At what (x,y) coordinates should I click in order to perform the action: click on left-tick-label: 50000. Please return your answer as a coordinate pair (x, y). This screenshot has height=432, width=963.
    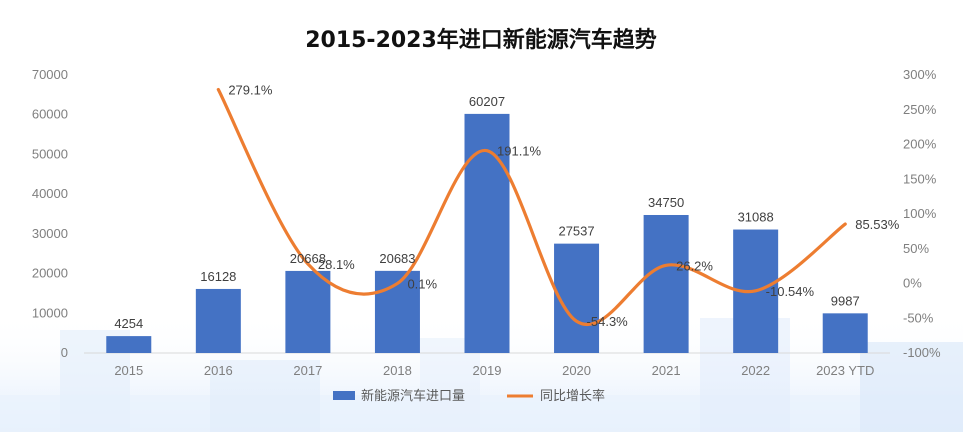
    Looking at the image, I should click on (50, 153).